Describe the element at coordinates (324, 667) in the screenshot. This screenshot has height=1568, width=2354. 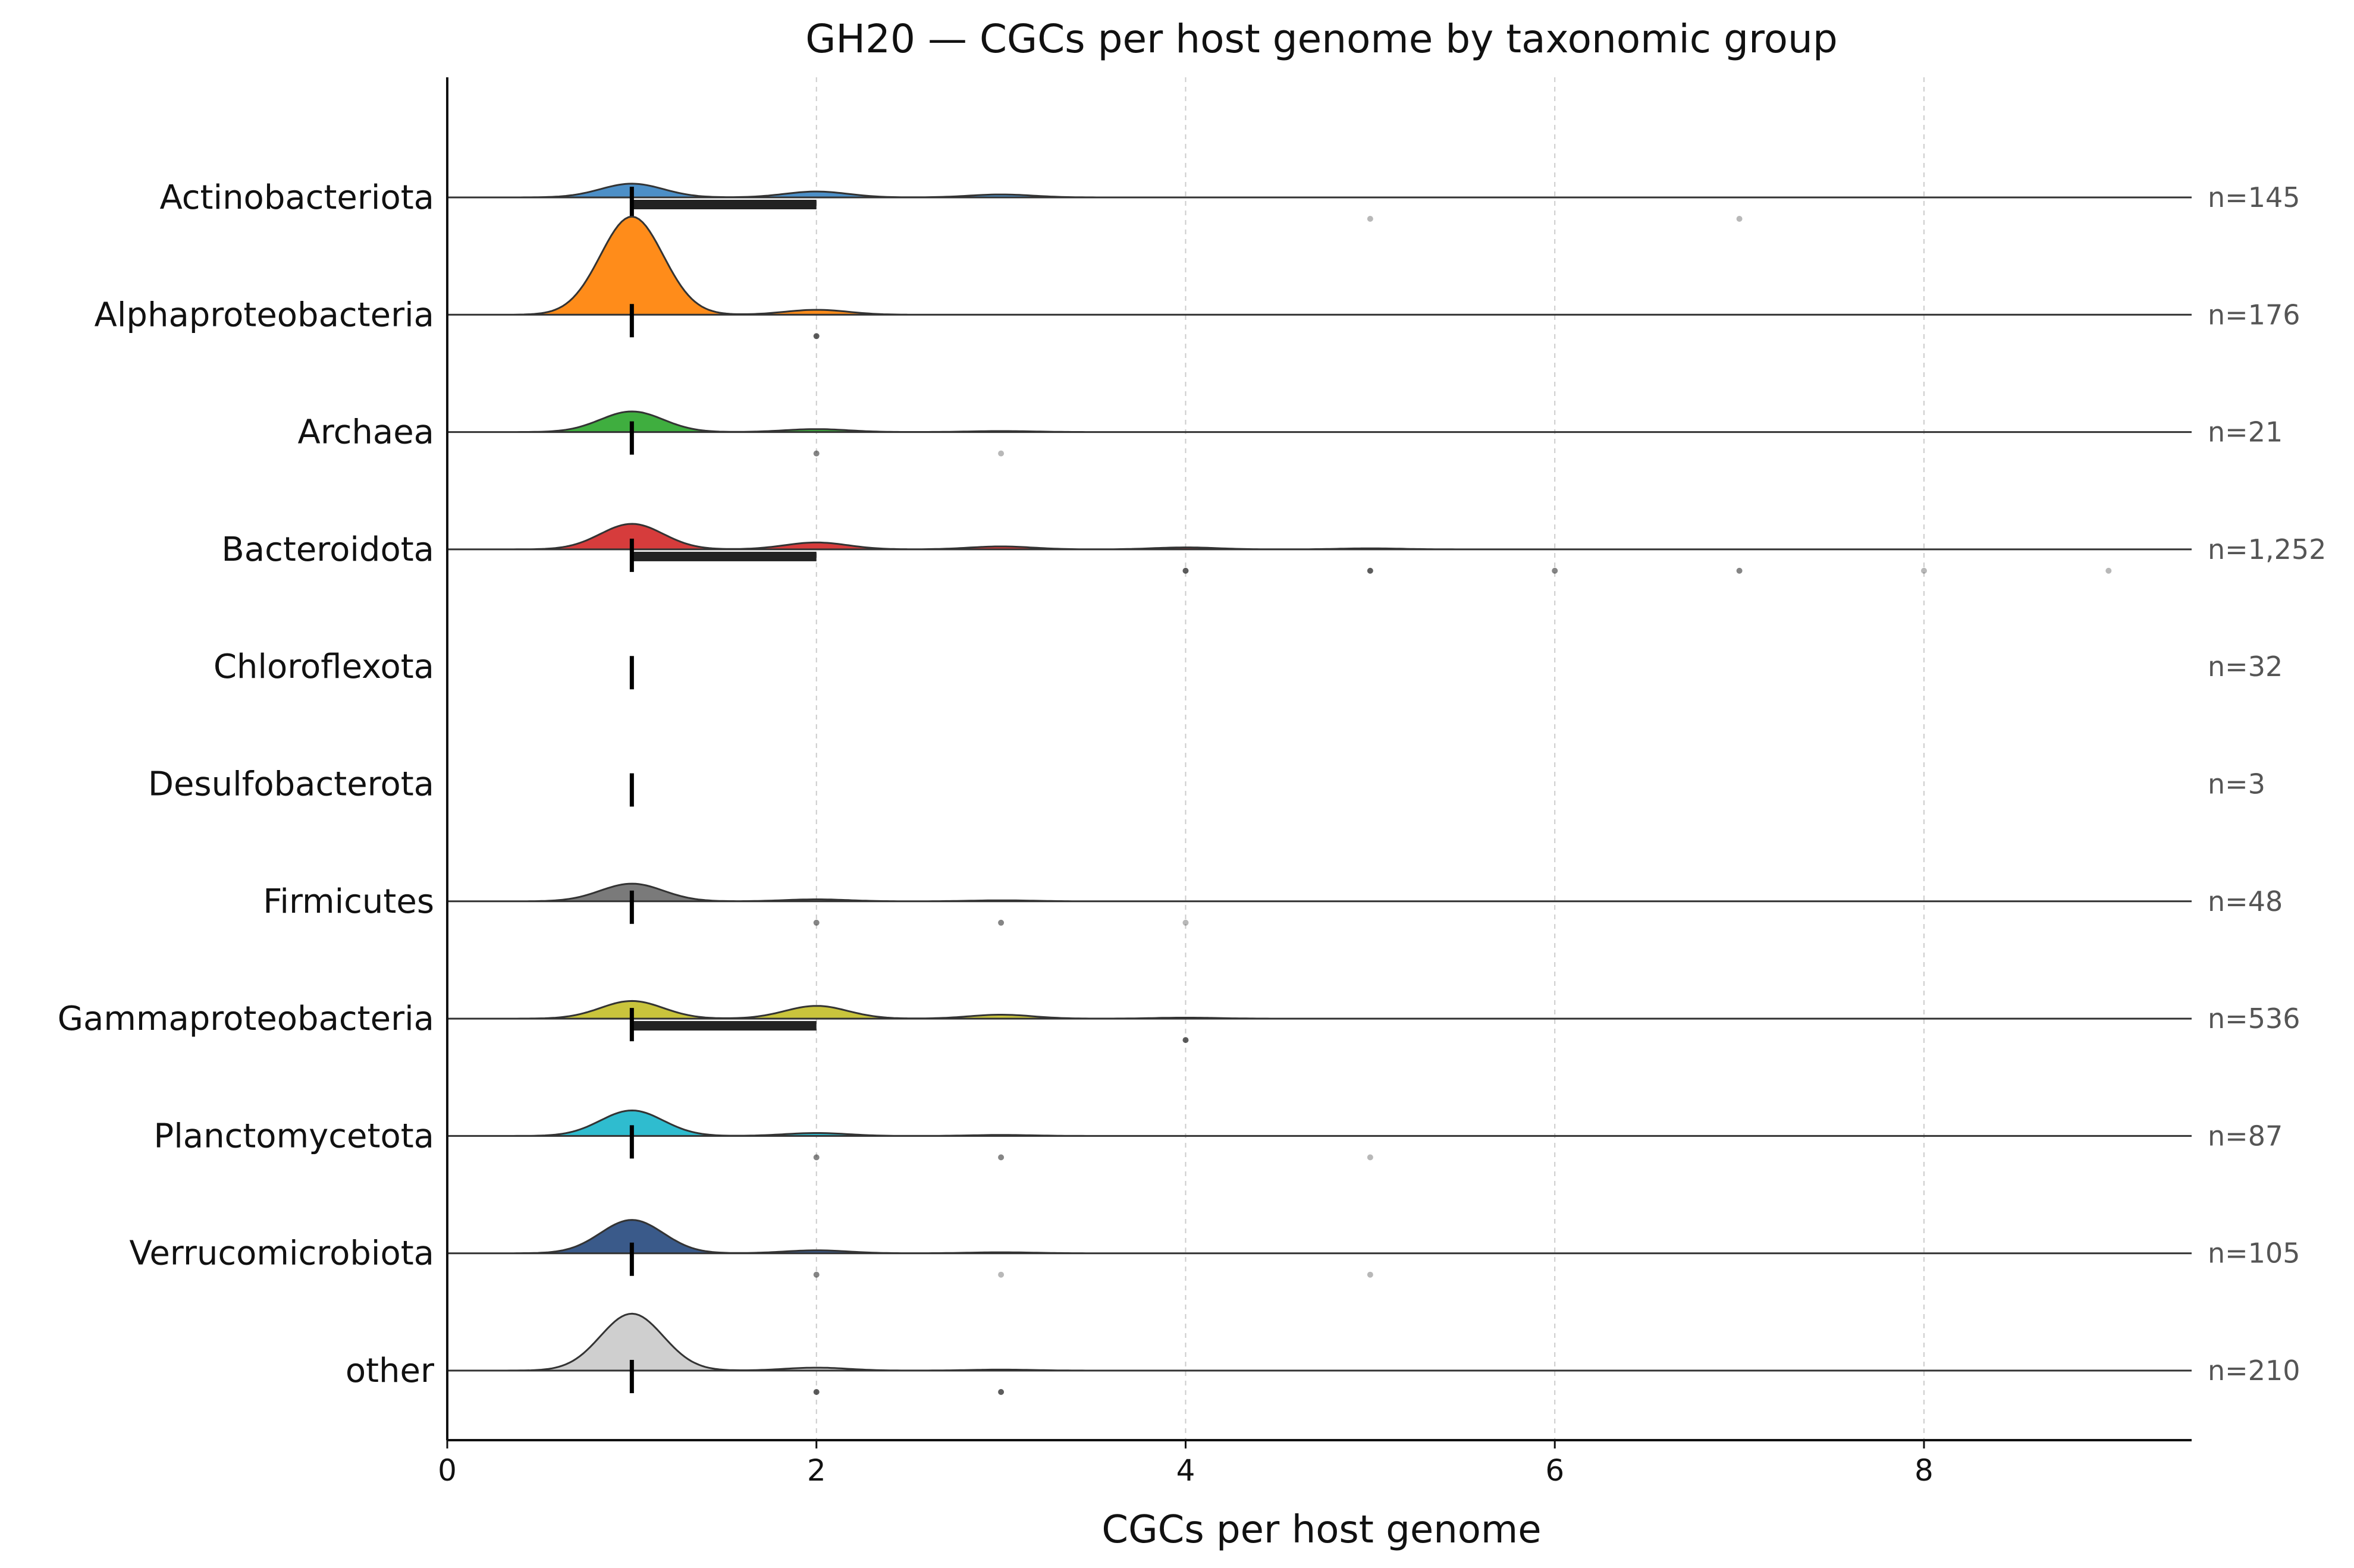
I see `y-tick-label: Chloroflexota` at that location.